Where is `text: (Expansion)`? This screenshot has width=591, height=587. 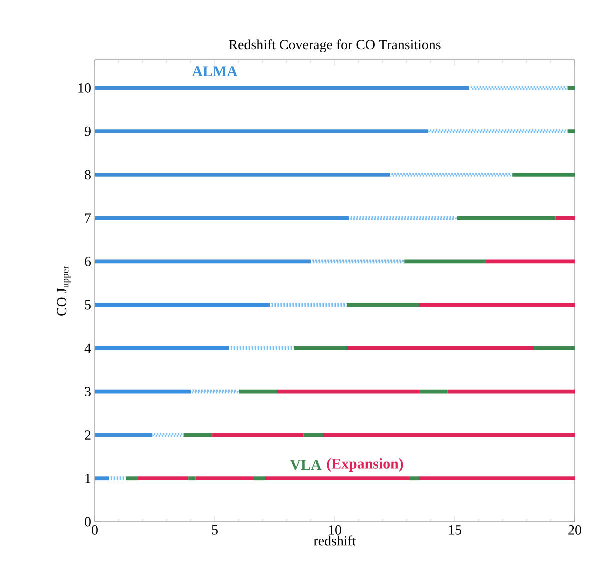 text: (Expansion) is located at coordinates (365, 465).